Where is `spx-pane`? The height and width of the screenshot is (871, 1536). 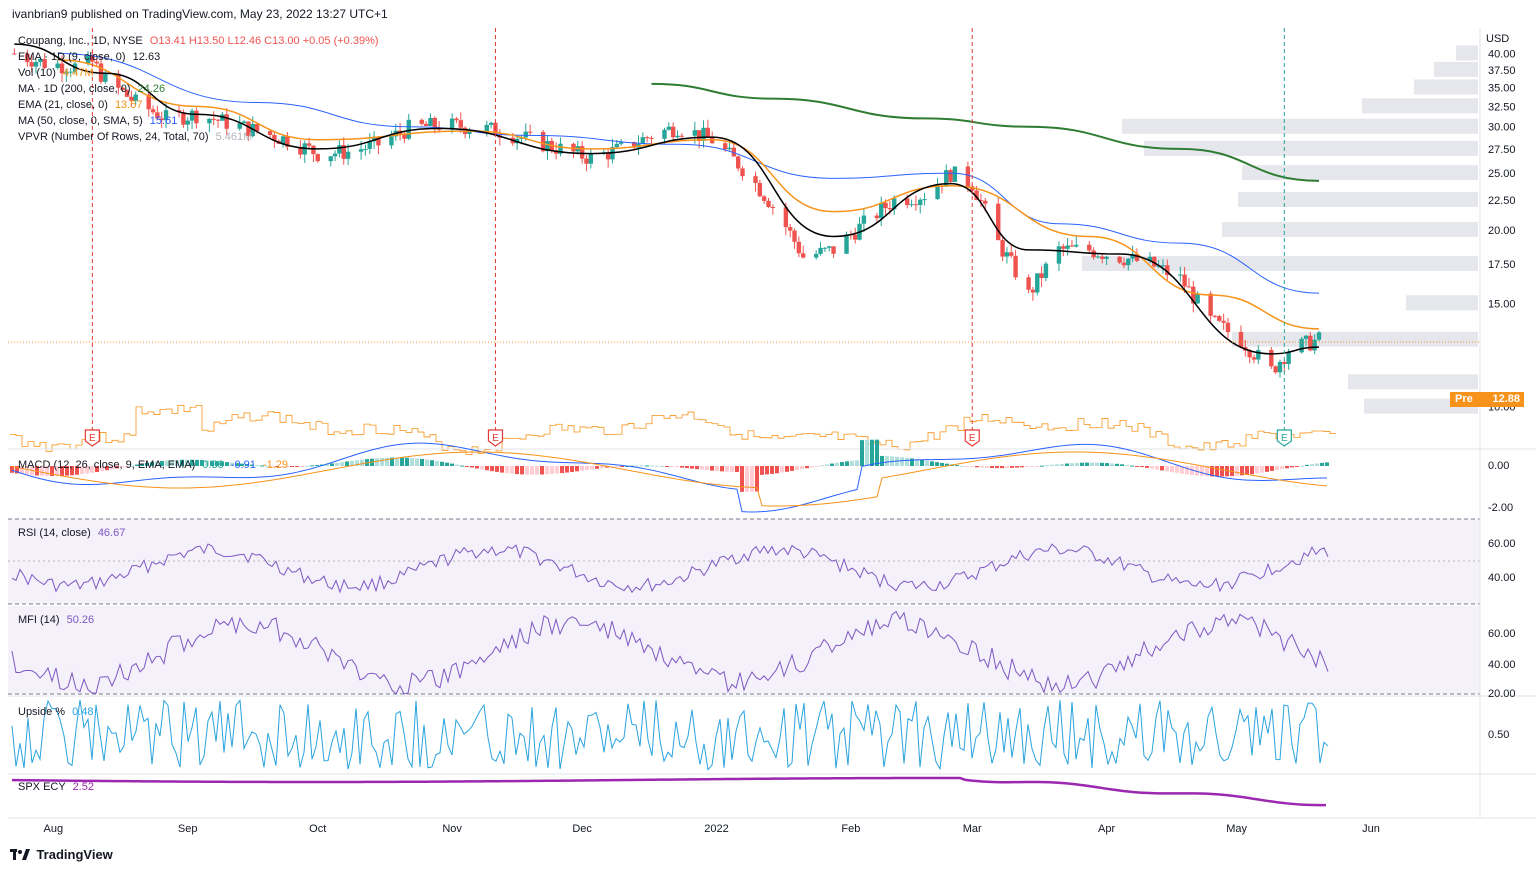
spx-pane is located at coordinates (772, 790).